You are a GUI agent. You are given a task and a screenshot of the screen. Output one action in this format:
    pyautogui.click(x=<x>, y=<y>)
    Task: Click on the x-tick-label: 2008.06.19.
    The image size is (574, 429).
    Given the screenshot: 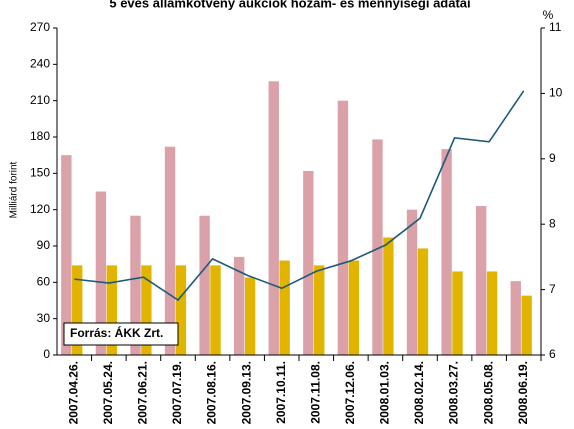 What is the action you would take?
    pyautogui.click(x=523, y=392)
    